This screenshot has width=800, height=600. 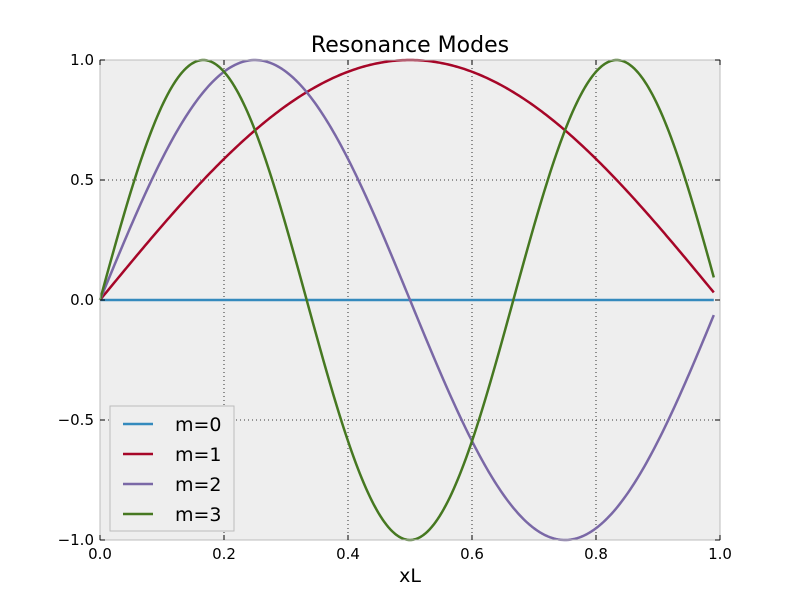 What do you see at coordinates (410, 576) in the screenshot?
I see `x-axis-label: xL` at bounding box center [410, 576].